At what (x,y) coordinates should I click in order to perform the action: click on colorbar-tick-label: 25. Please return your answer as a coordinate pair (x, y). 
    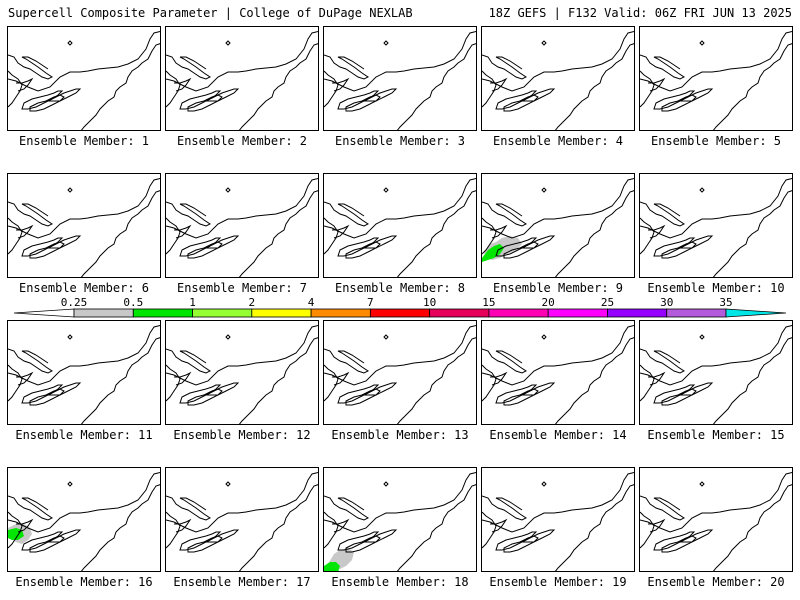
    Looking at the image, I should click on (607, 302).